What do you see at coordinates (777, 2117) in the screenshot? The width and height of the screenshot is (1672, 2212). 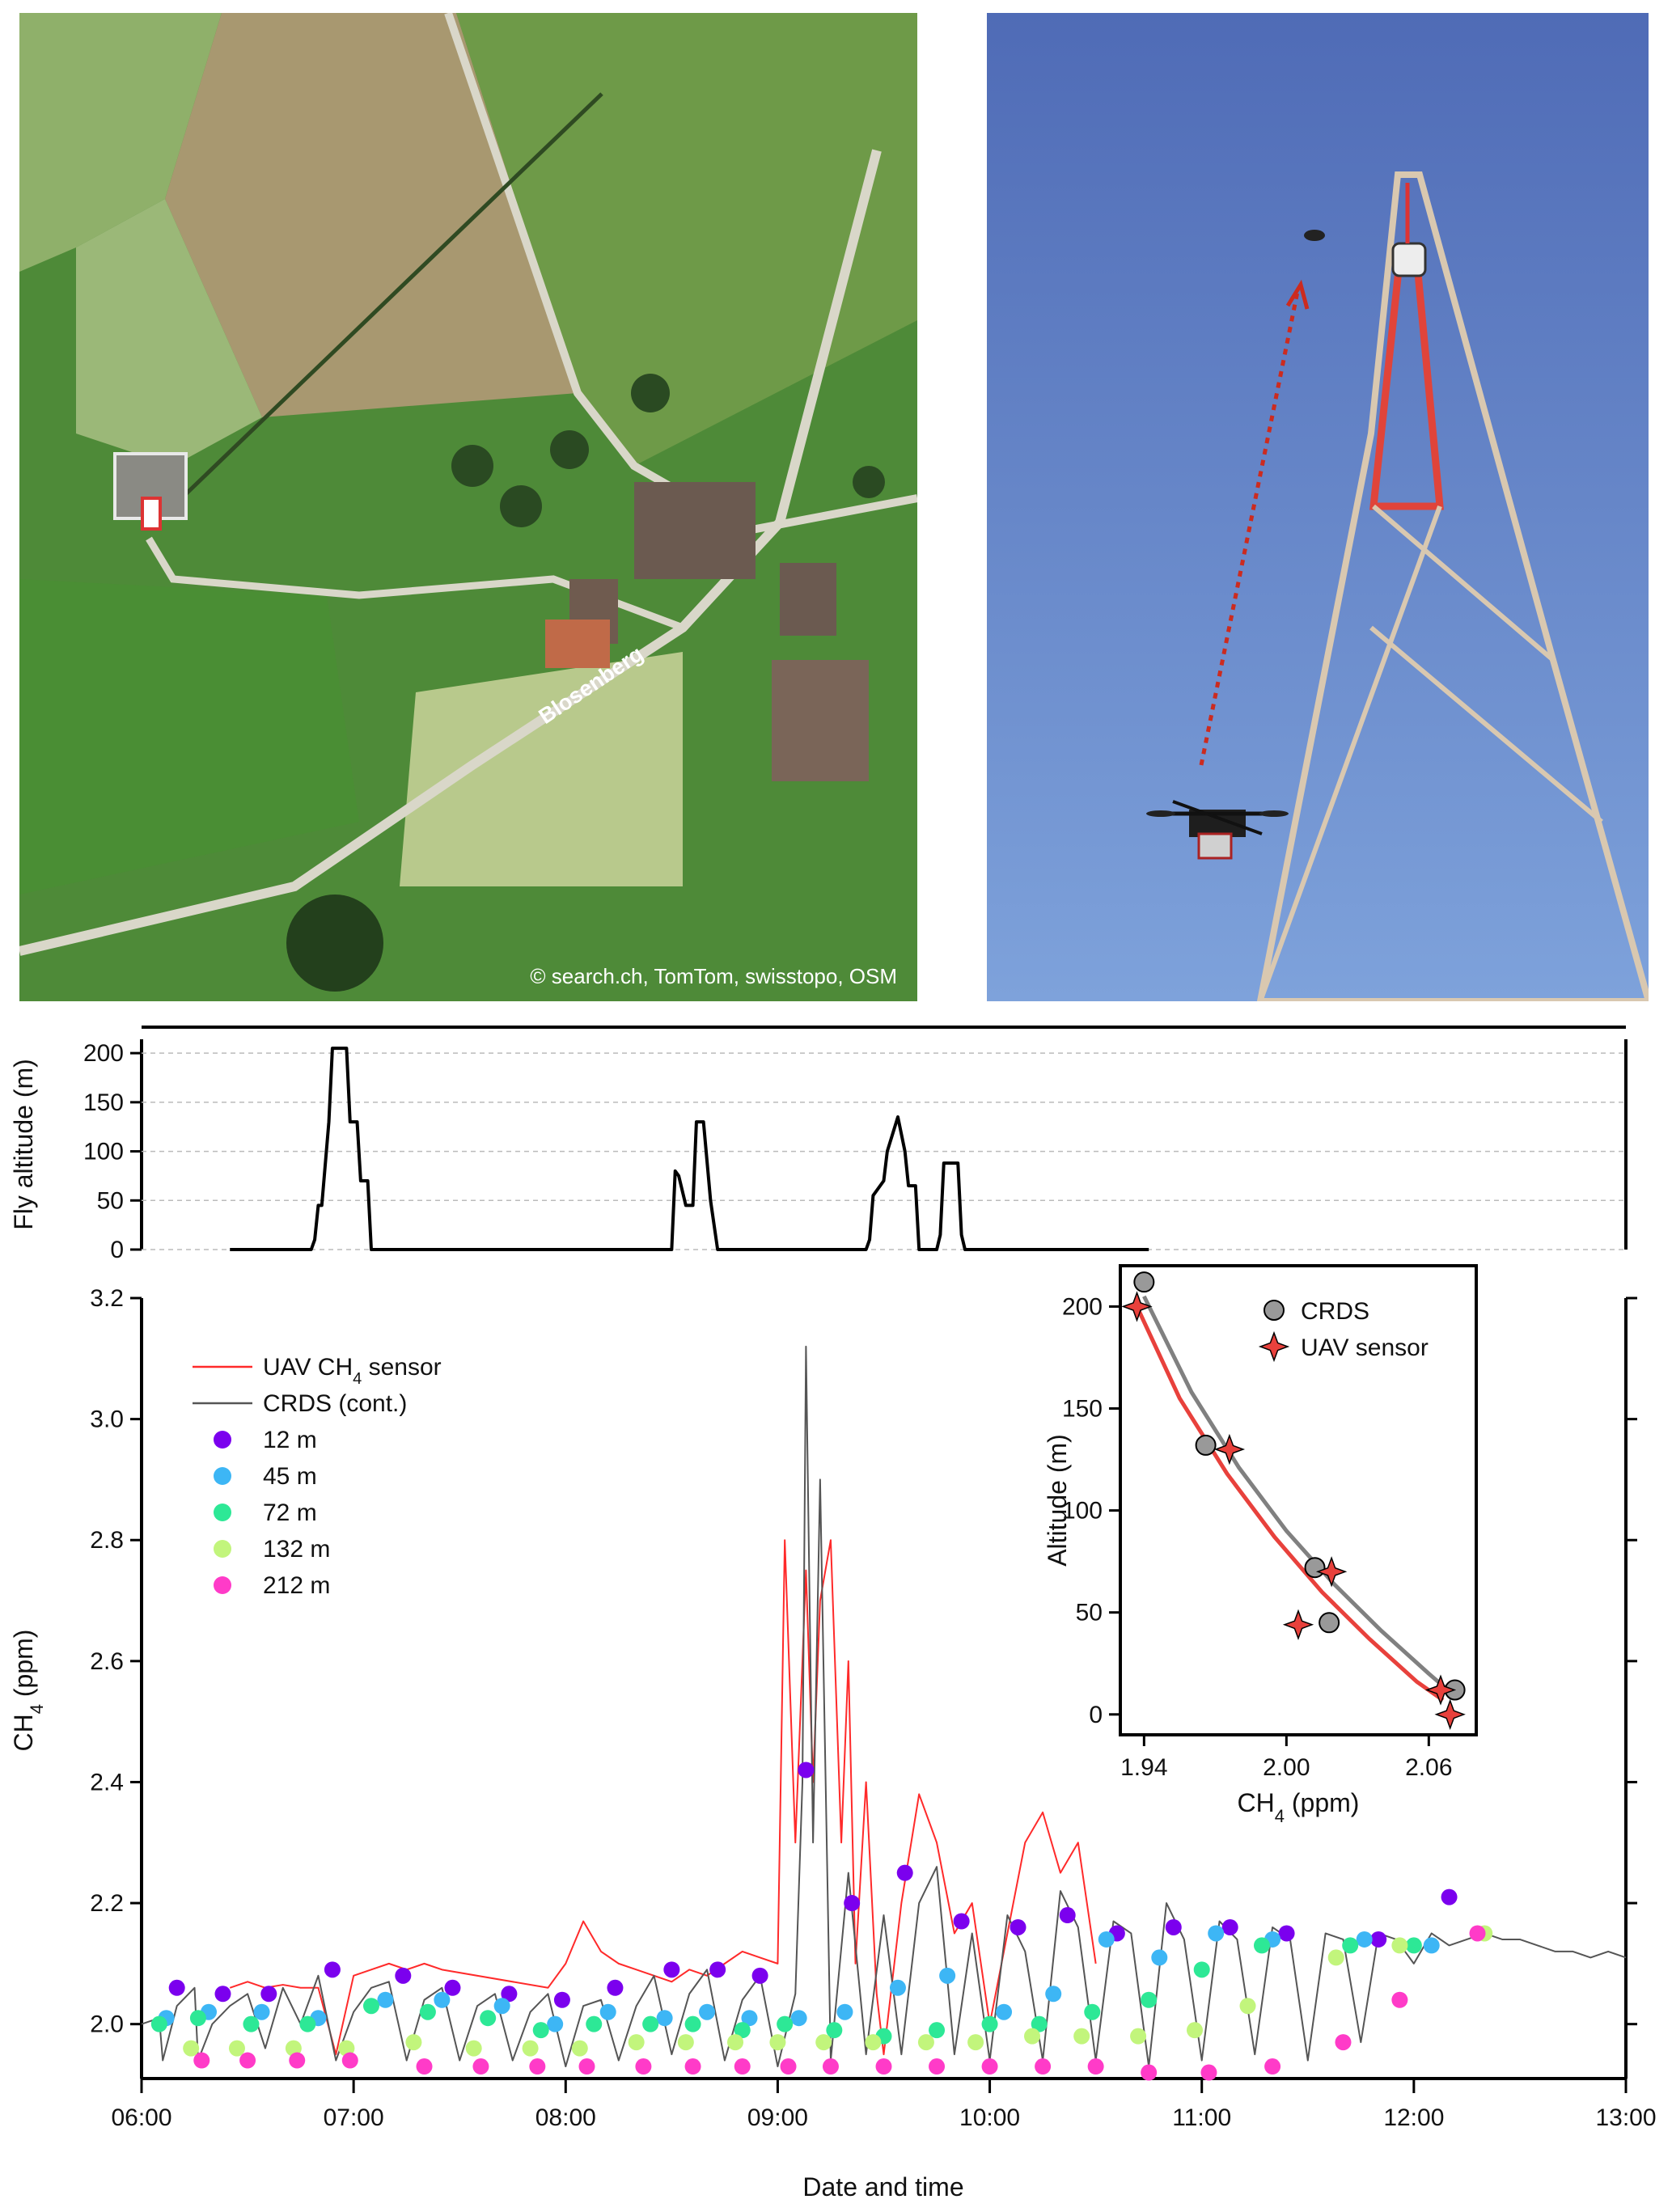 I see `ch4-x-tick-label: 09:00` at bounding box center [777, 2117].